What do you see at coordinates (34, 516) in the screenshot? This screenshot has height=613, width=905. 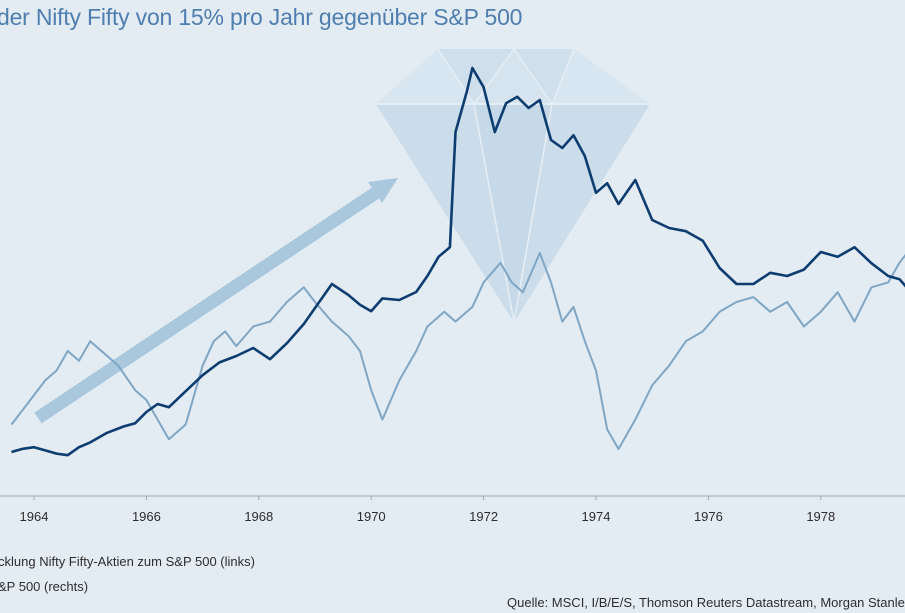 I see `x-tick-label: 1964` at bounding box center [34, 516].